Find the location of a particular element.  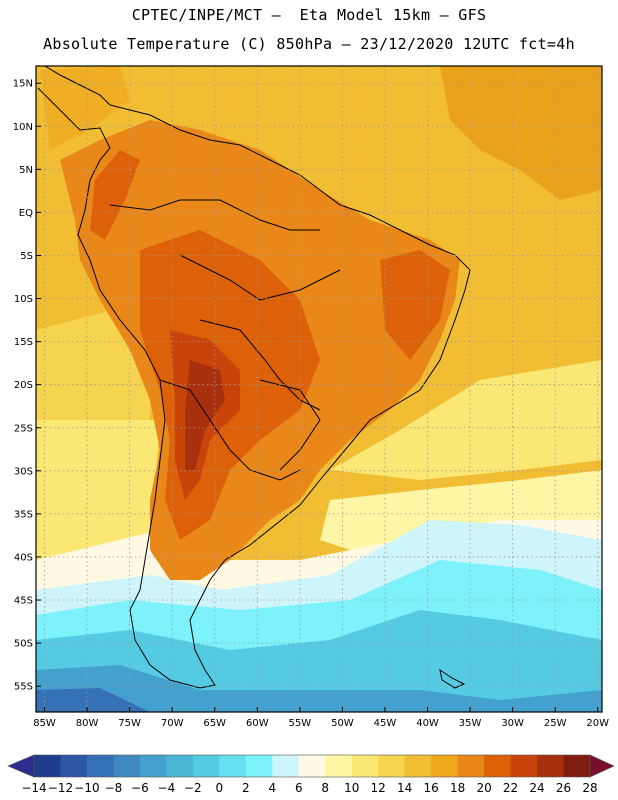

chart-title-line-1: CPTEC/INPE/MCT – Eta Model 15km – GFS is located at coordinates (309, 15).